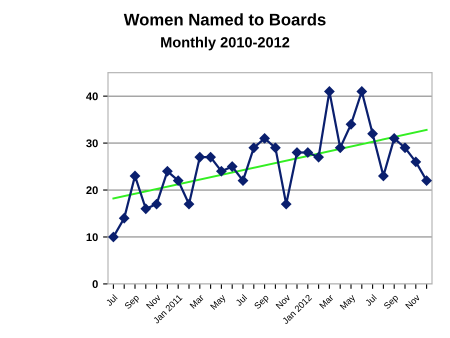 The height and width of the screenshot is (338, 450). What do you see at coordinates (95, 284) in the screenshot?
I see `y-tick-label: 0` at bounding box center [95, 284].